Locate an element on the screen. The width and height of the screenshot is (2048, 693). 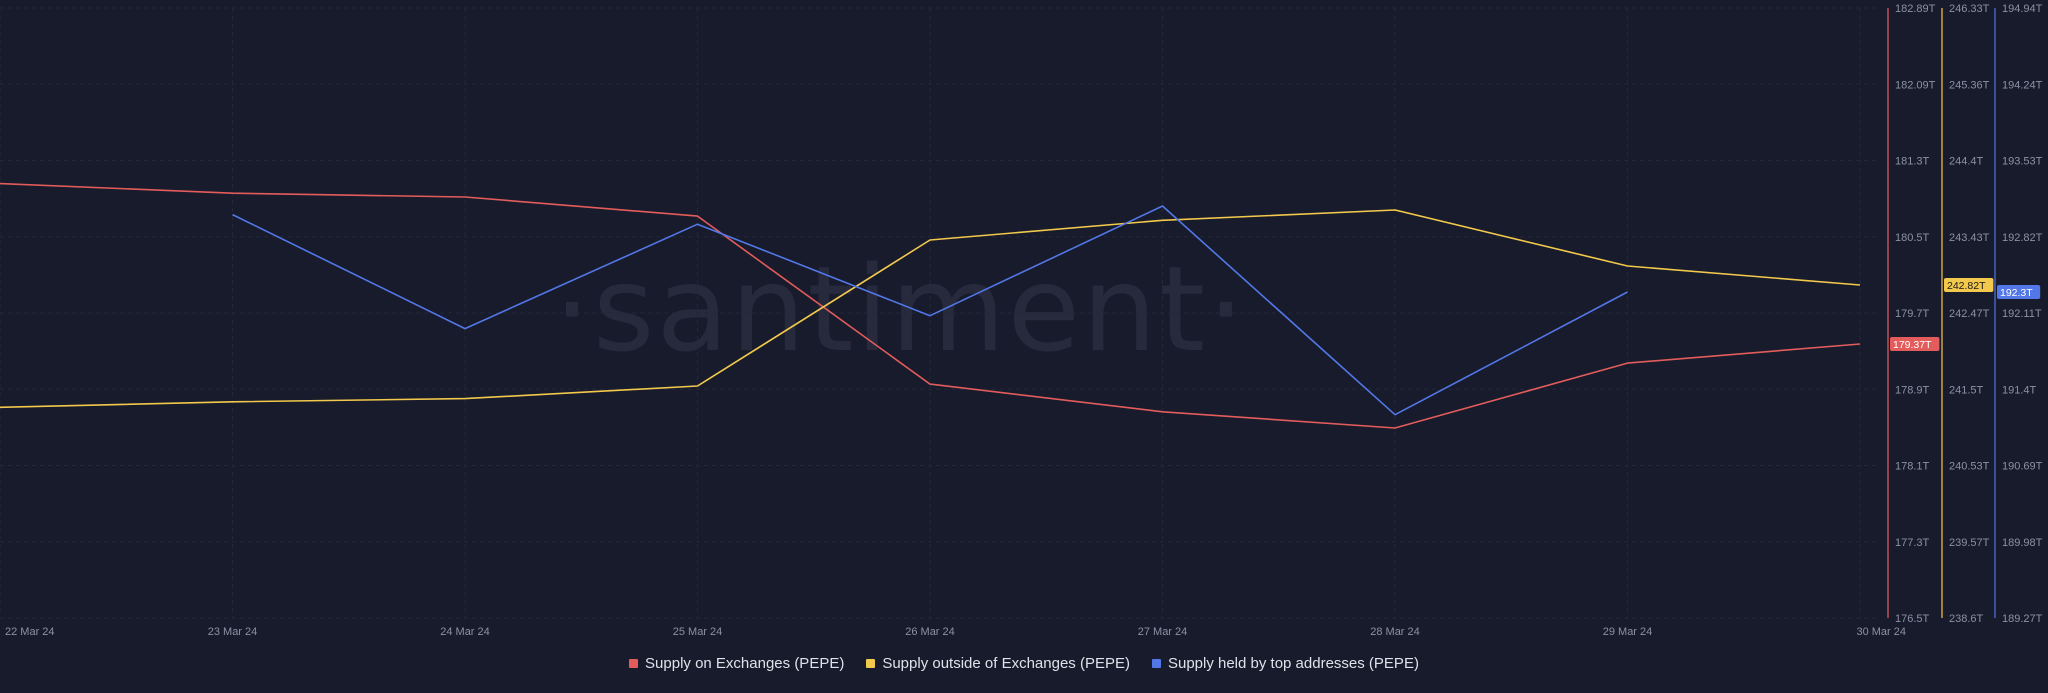
y-tick-label: 179.7T is located at coordinates (1912, 314).